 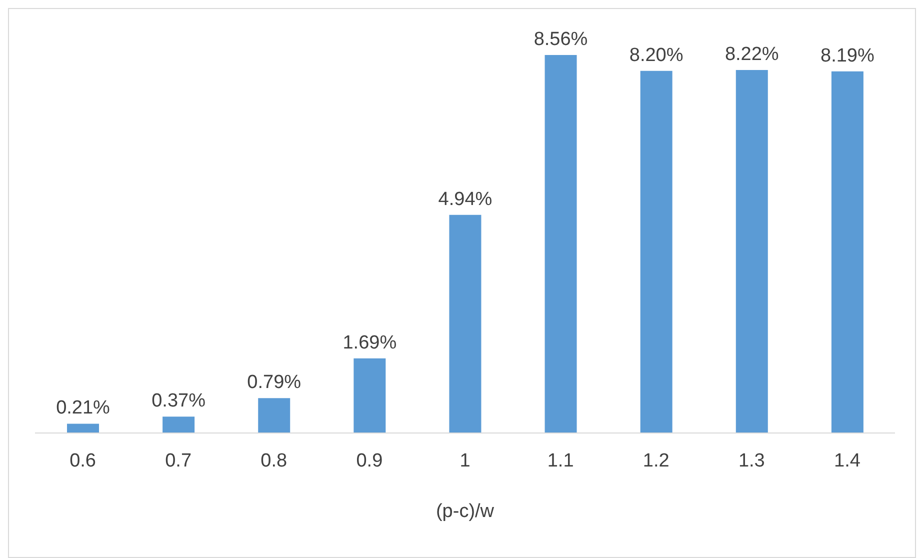 What do you see at coordinates (369, 461) in the screenshot?
I see `x-tick-label: 0.9` at bounding box center [369, 461].